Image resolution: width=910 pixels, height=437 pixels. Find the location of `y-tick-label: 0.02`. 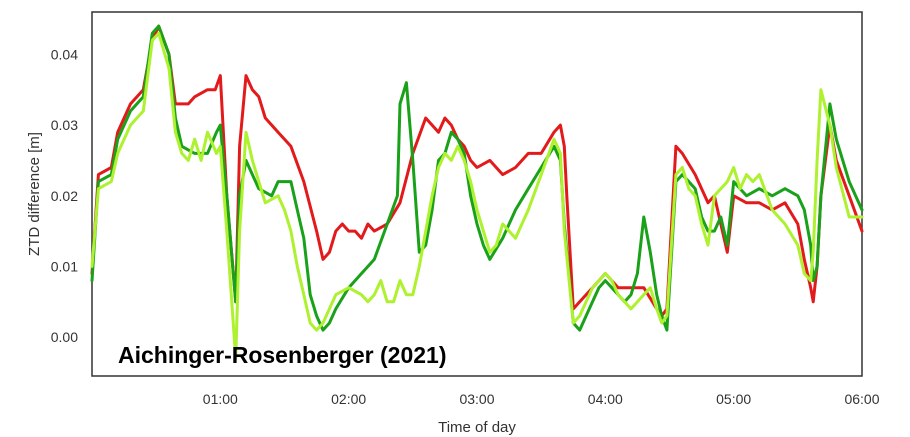

y-tick-label: 0.02 is located at coordinates (64, 196).